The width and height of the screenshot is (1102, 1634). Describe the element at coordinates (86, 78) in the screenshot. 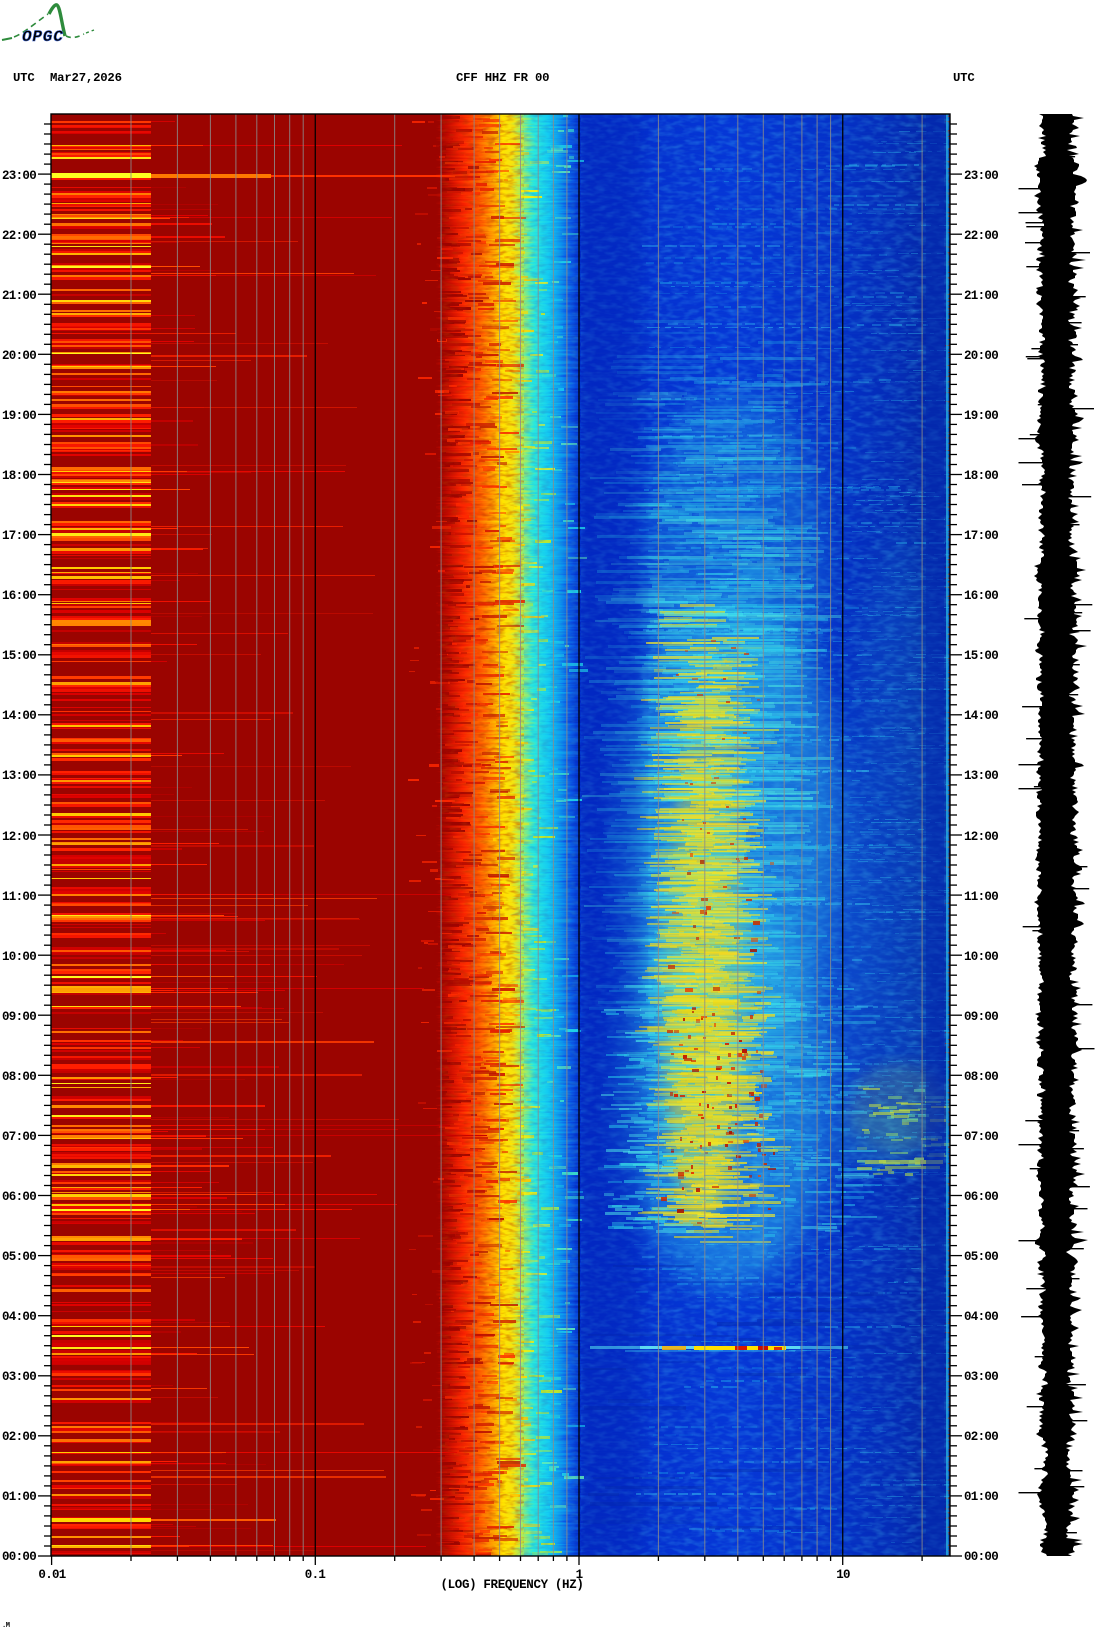

I see `svg-text: Mar27,2026` at that location.